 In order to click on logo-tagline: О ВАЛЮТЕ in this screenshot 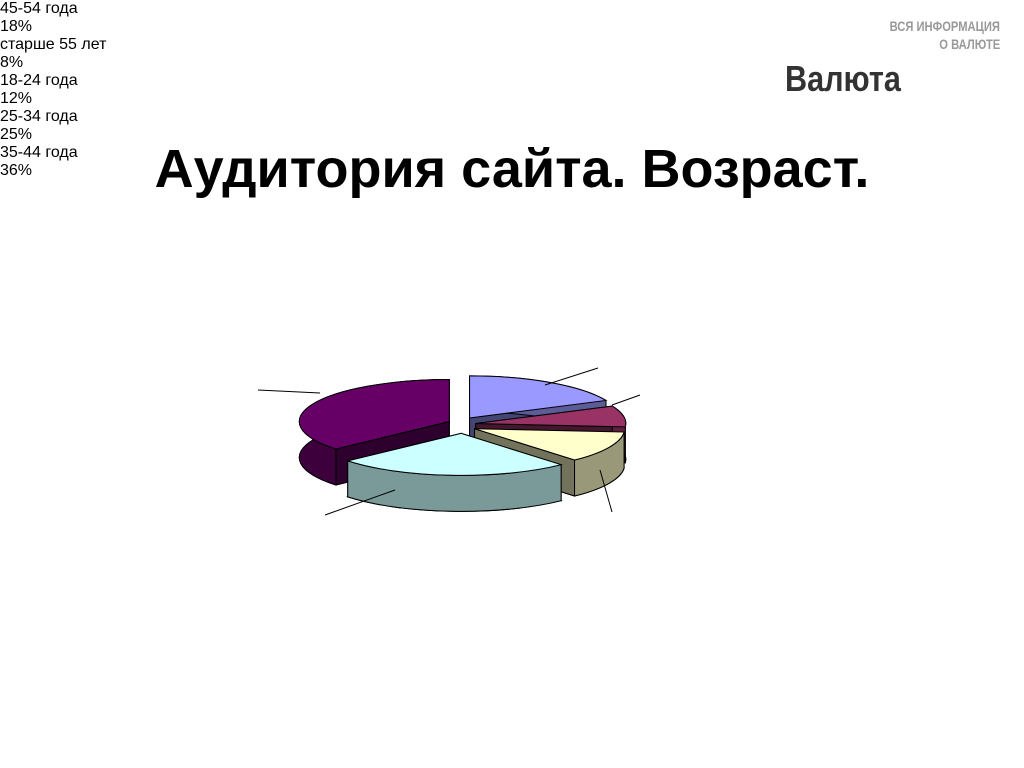, I will do `click(969, 44)`.